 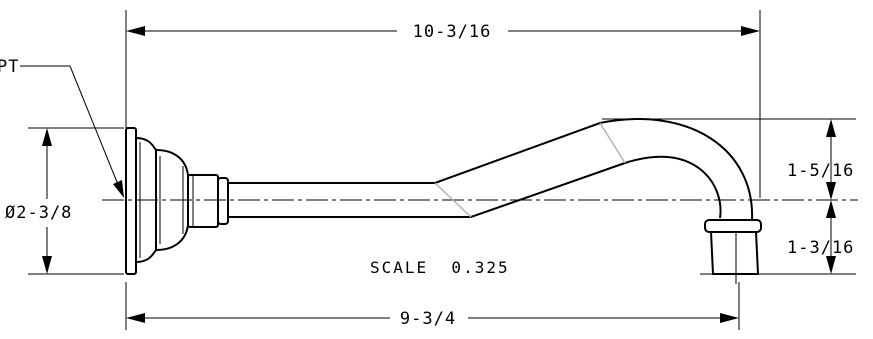 I want to click on dimension-reach: 9-3/4, so click(x=432, y=319).